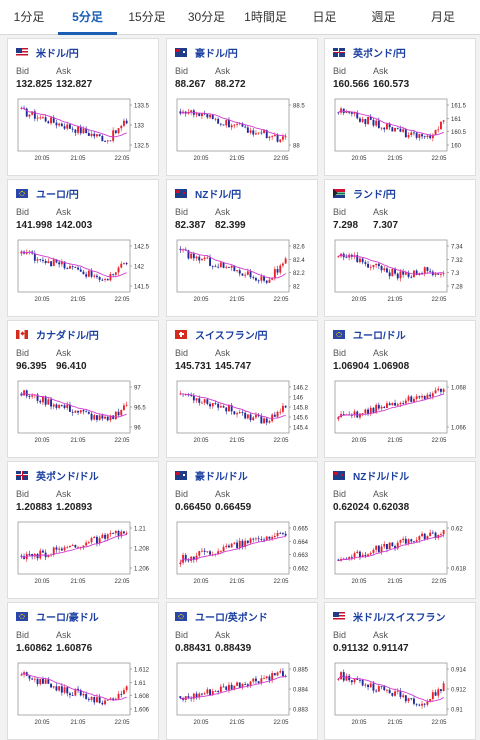  Describe the element at coordinates (301, 530) in the screenshot. I see `y-tick-label: 0.665` at that location.